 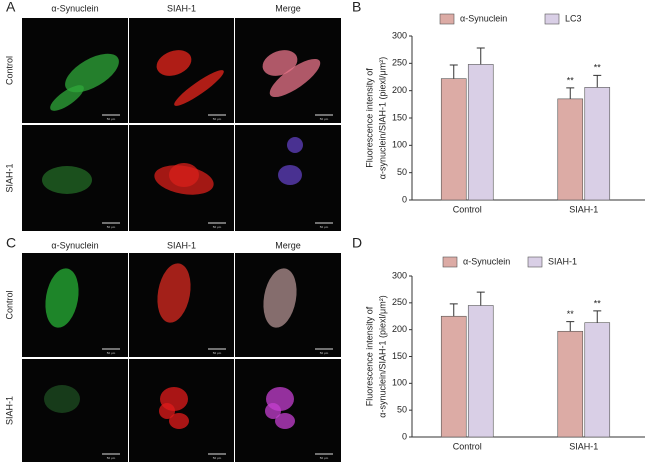 What do you see at coordinates (11, 7) in the screenshot?
I see `panel-letter: A` at bounding box center [11, 7].